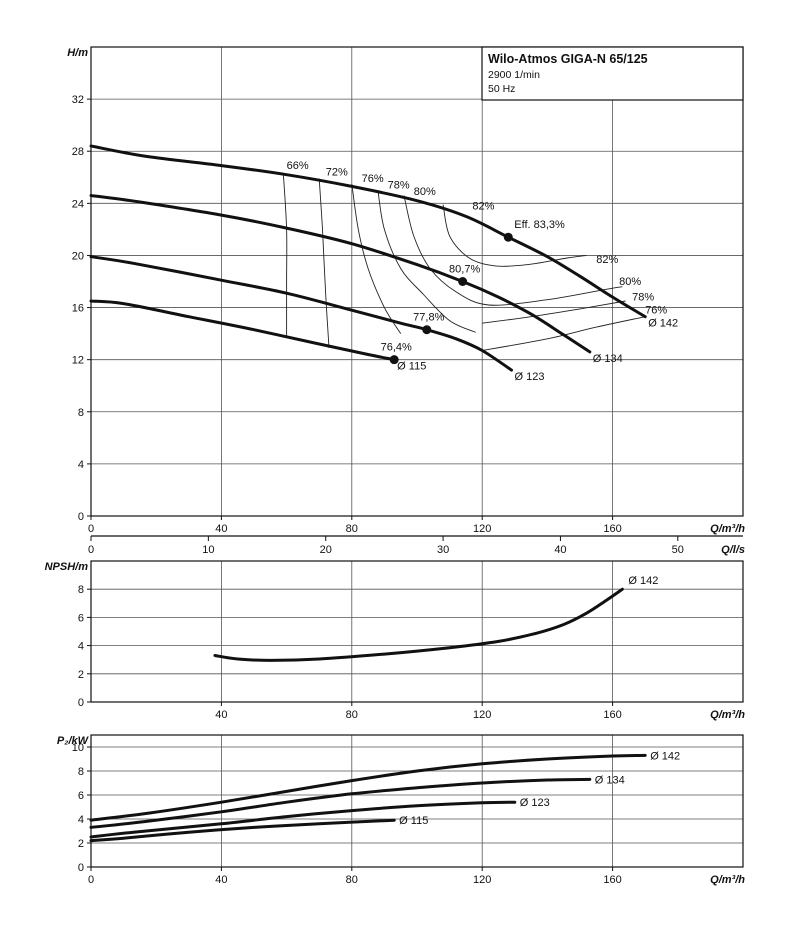 The width and height of the screenshot is (800, 936). I want to click on y-tick-label: 20, so click(78, 256).